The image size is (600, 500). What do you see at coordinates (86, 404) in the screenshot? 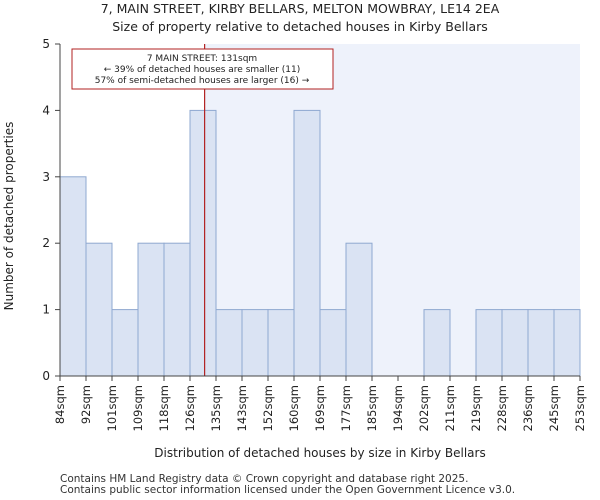
I see `x-tick-label: 92sqm` at bounding box center [86, 404].